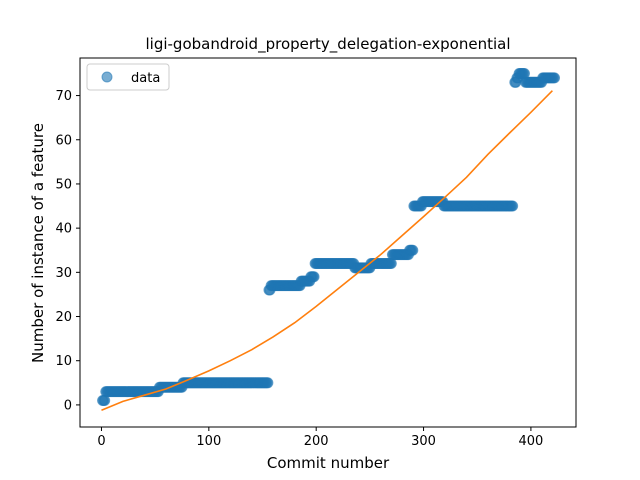 The width and height of the screenshot is (640, 480). Describe the element at coordinates (68, 405) in the screenshot. I see `y-tick-label: 0` at that location.